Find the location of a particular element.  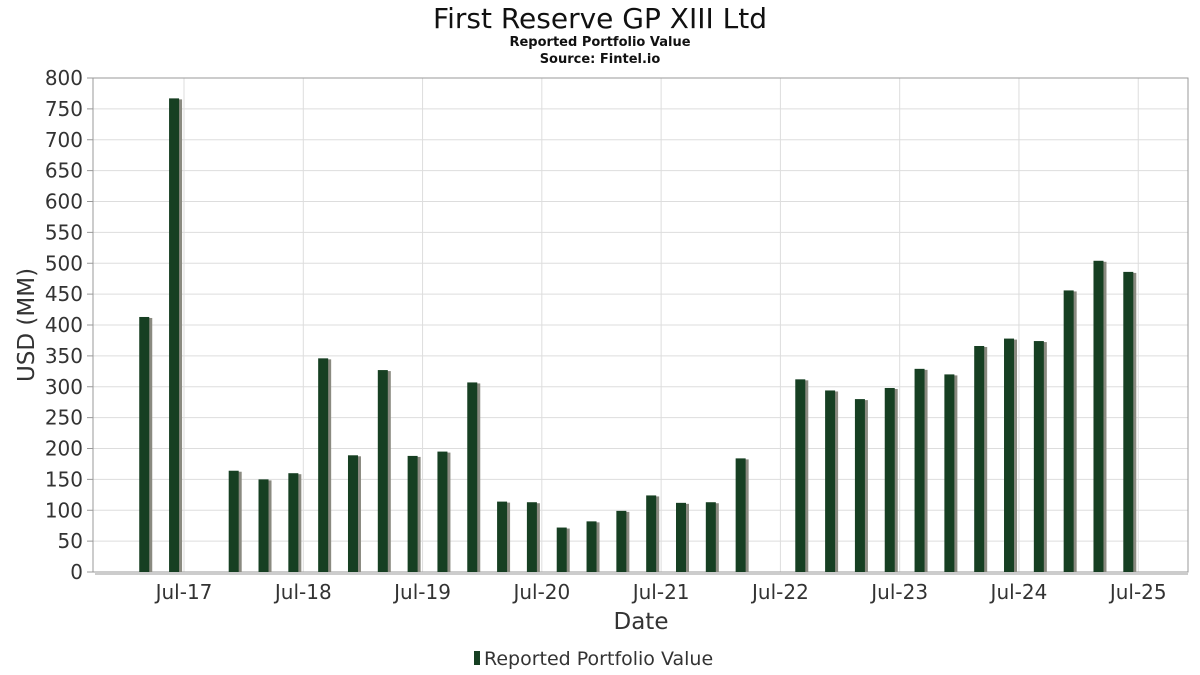

x-tick-label: Jul-21 is located at coordinates (660, 592).